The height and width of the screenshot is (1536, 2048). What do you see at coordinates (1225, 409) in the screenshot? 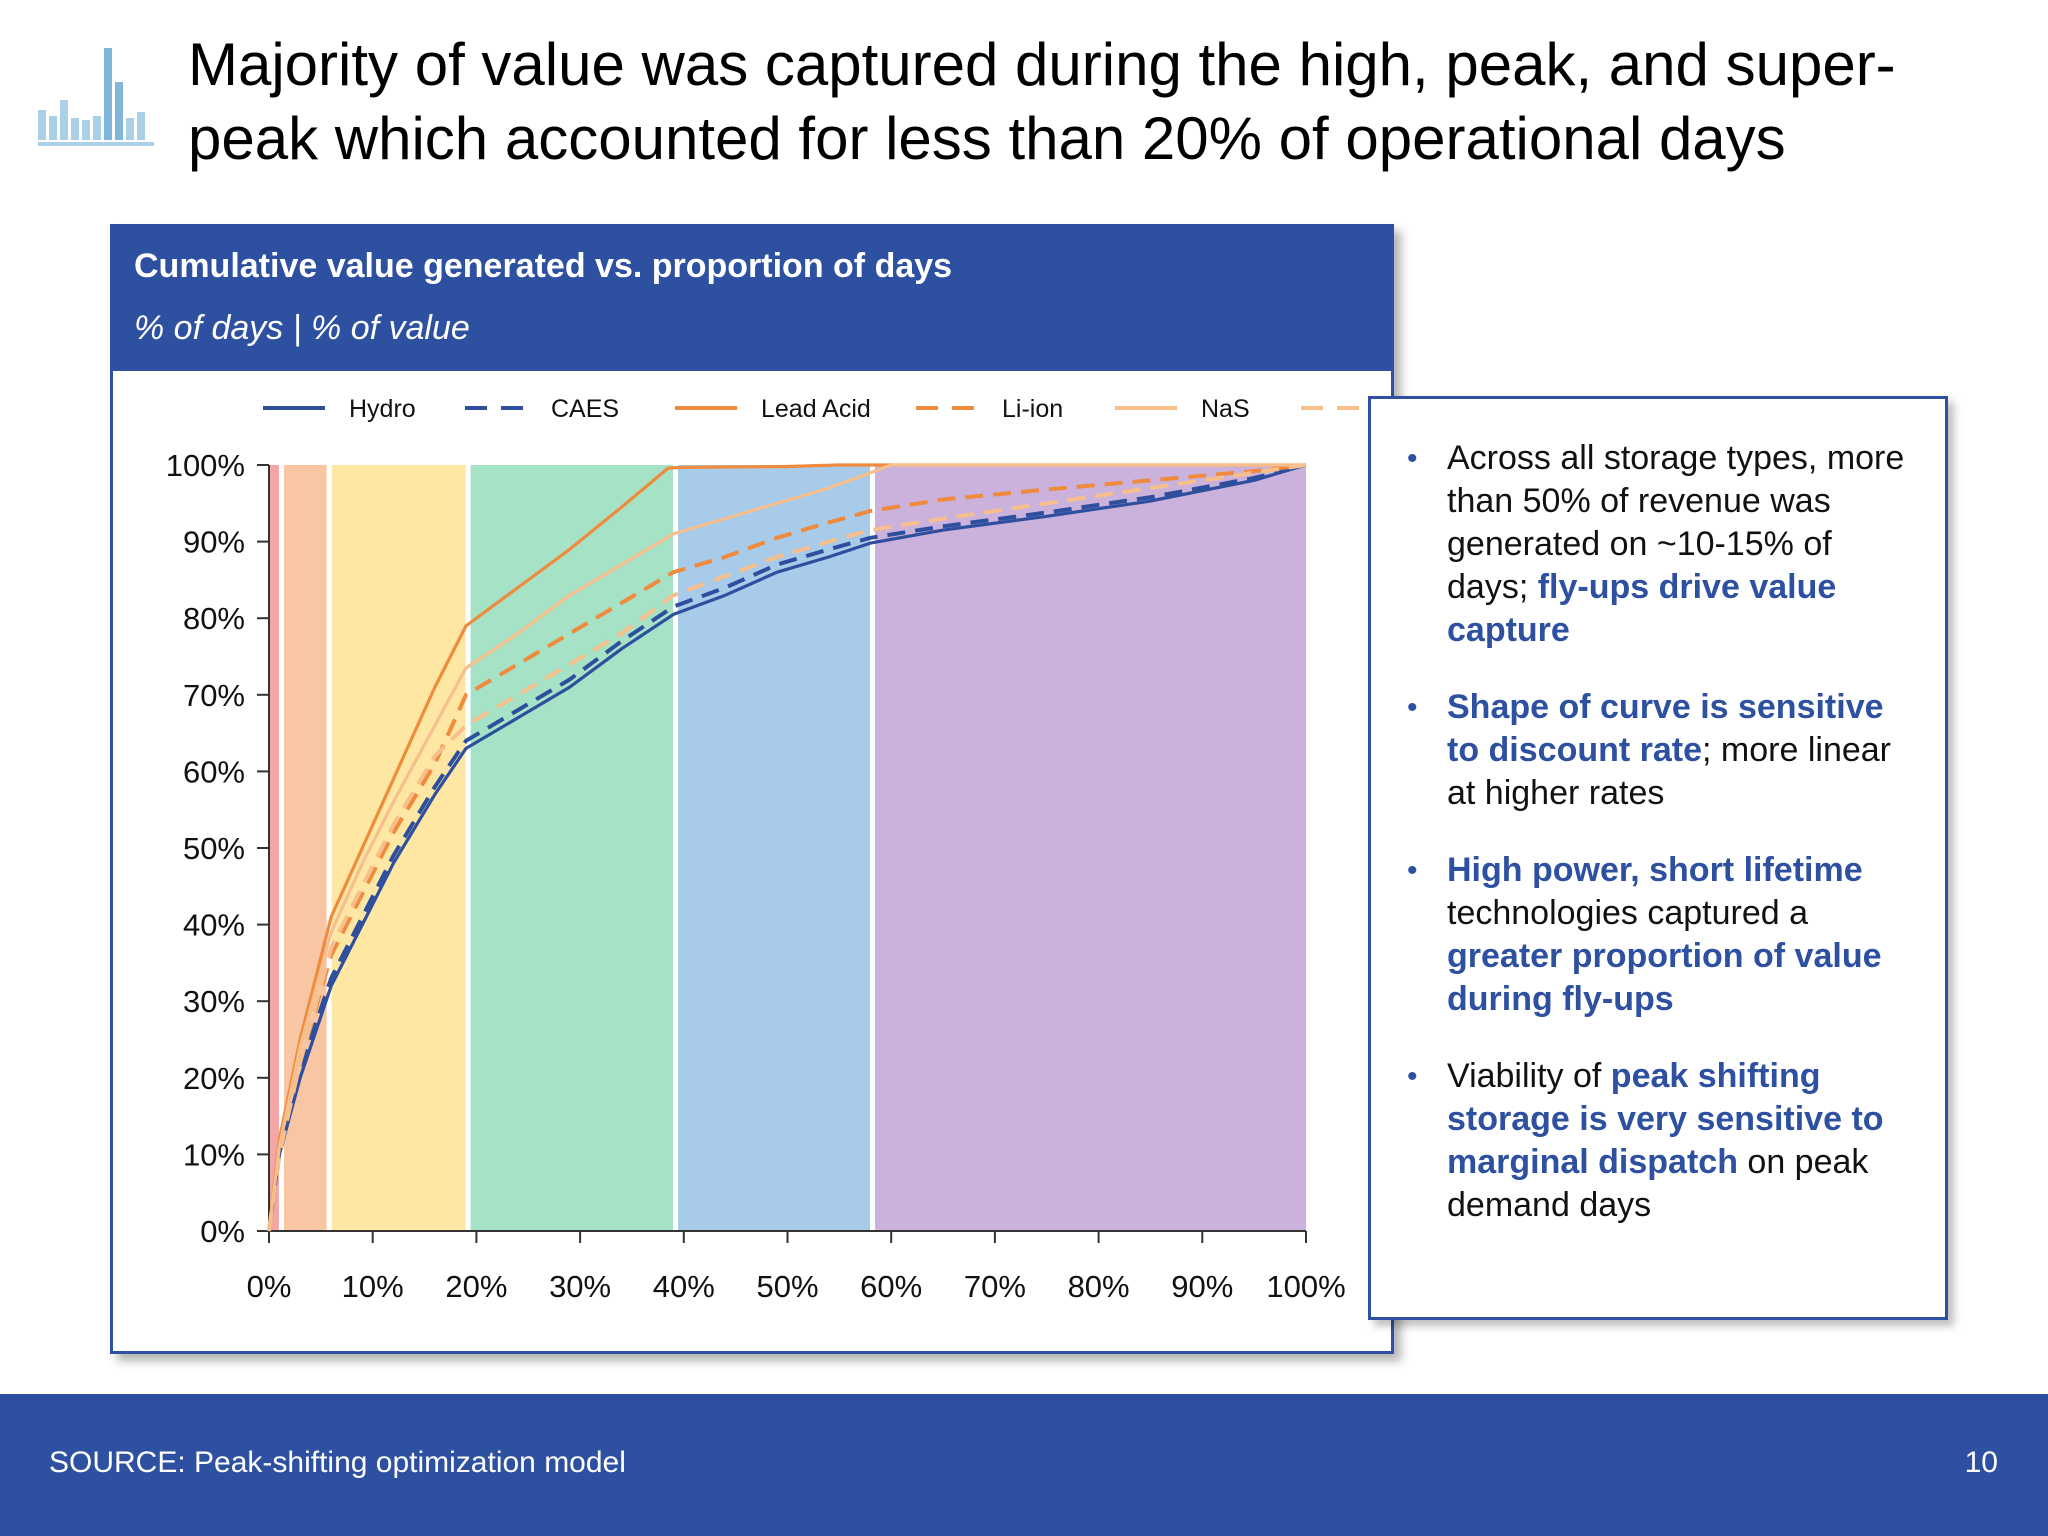
I see `legend-label: NaS` at bounding box center [1225, 409].